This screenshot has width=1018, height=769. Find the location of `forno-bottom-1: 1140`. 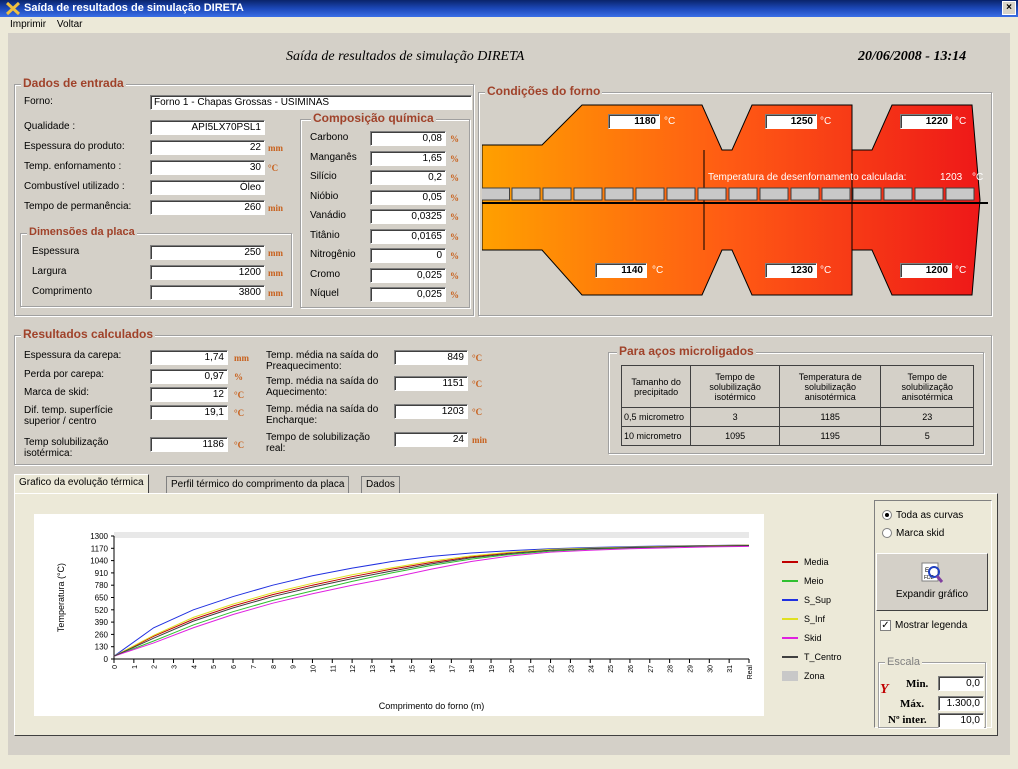

forno-bottom-1: 1140 is located at coordinates (621, 270).